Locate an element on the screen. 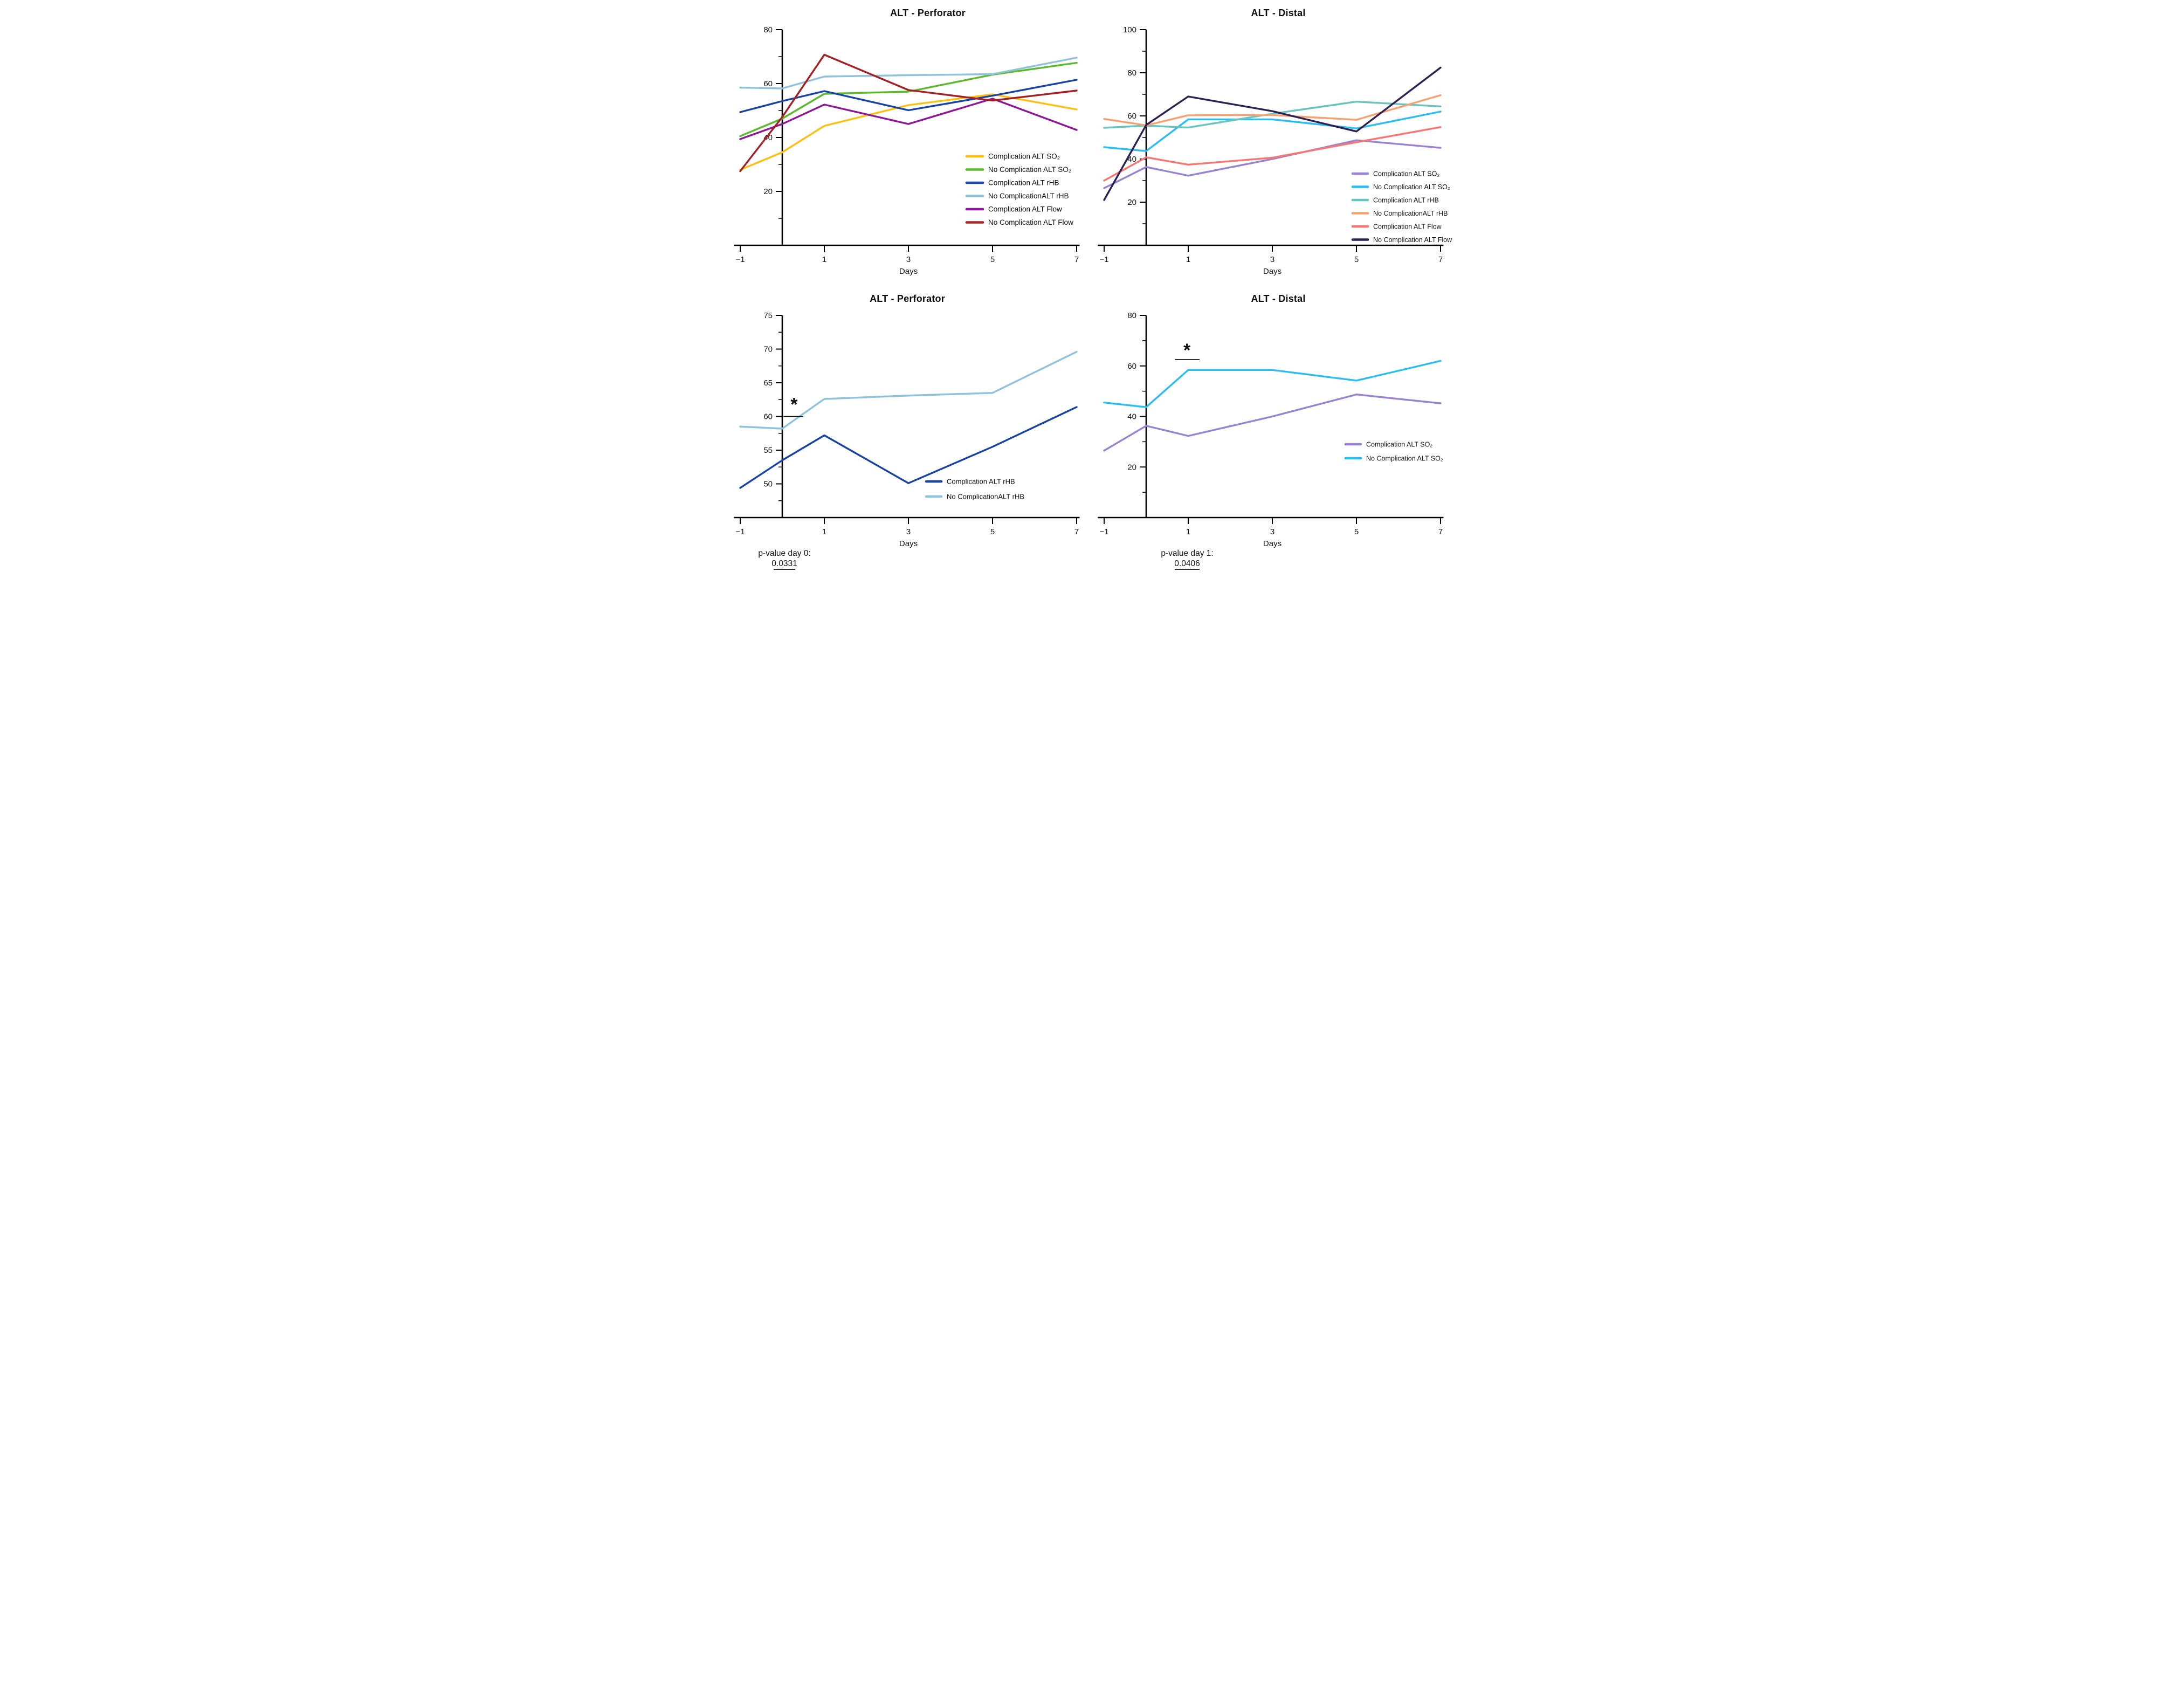 The width and height of the screenshot is (2184, 1702). y-tick-label: 65 is located at coordinates (768, 383).